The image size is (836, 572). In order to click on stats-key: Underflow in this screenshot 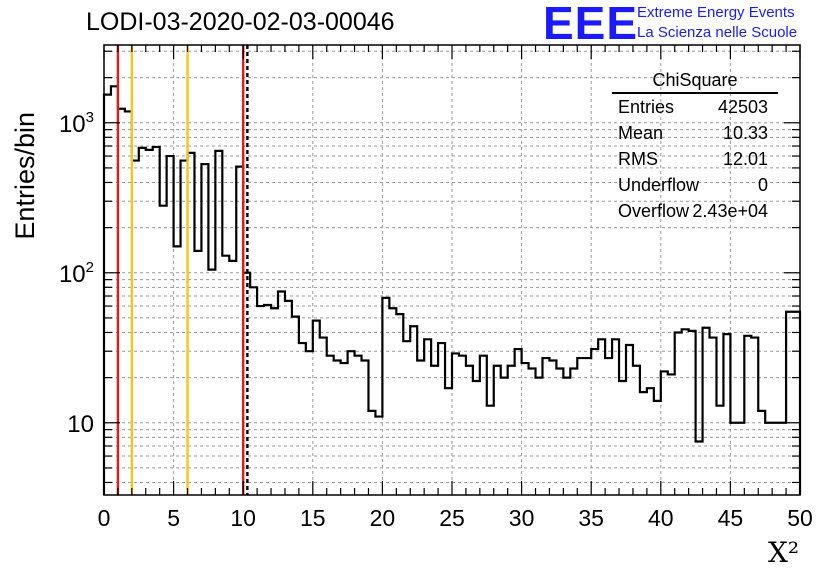, I will do `click(659, 185)`.